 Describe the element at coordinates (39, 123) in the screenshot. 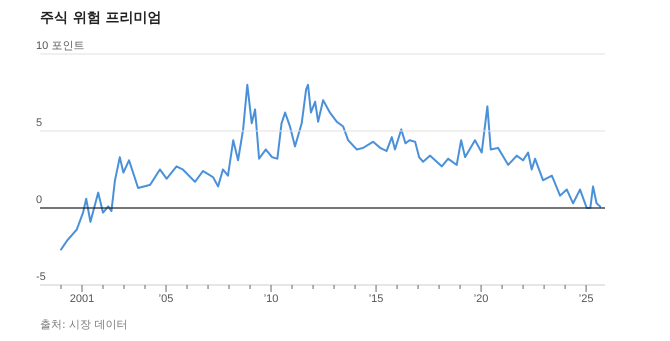

I see `y-tick-label: 5` at that location.